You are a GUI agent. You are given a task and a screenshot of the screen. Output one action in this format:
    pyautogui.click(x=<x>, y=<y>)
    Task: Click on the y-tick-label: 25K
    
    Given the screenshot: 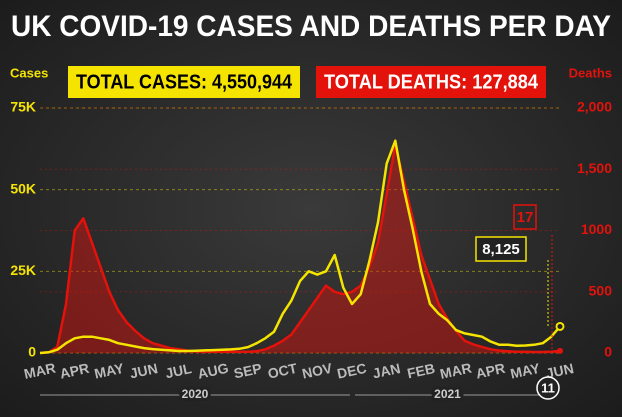 What is the action you would take?
    pyautogui.click(x=23, y=270)
    